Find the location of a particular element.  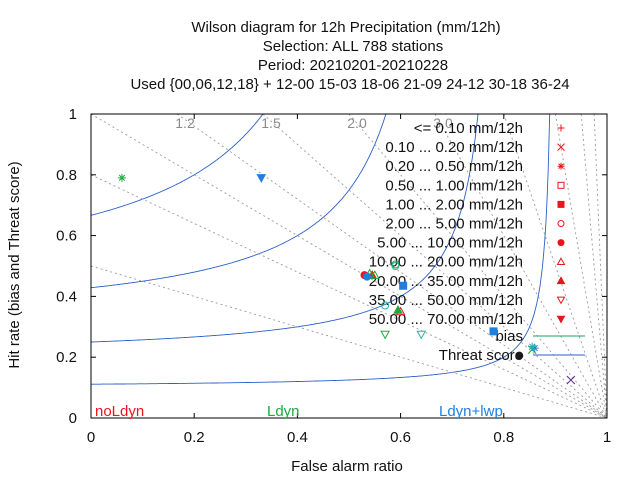

y-tick-label: 1 is located at coordinates (73, 114).